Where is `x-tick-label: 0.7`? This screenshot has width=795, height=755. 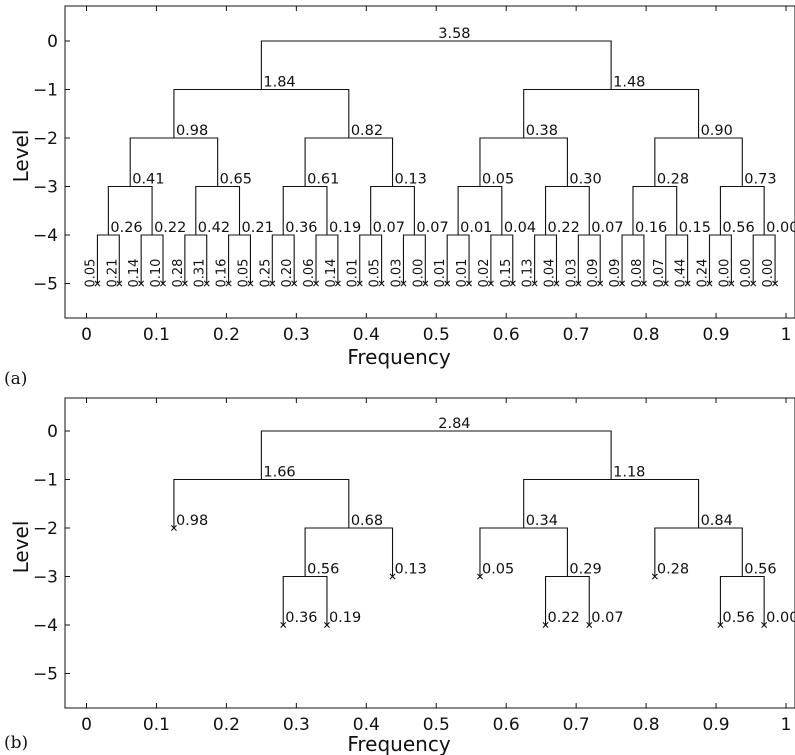 x-tick-label: 0.7 is located at coordinates (576, 335).